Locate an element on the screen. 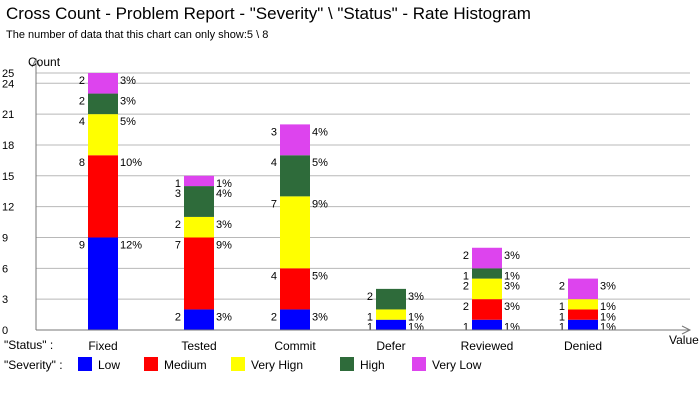 This screenshot has height=400, width=700. category-label: Defer is located at coordinates (390, 346).